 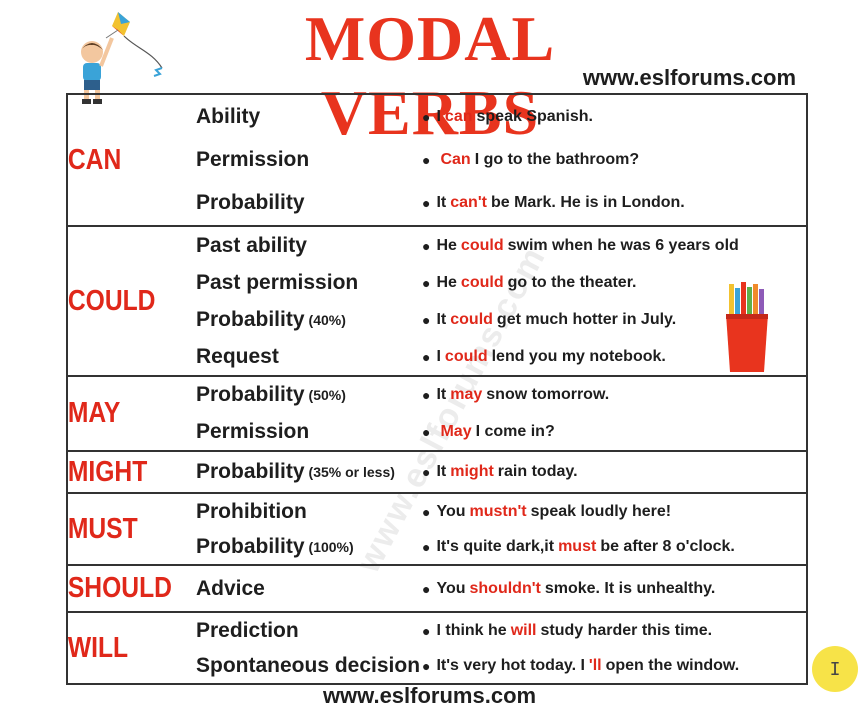 What do you see at coordinates (309, 666) in the screenshot?
I see `usage-item: Spontaneous decision` at bounding box center [309, 666].